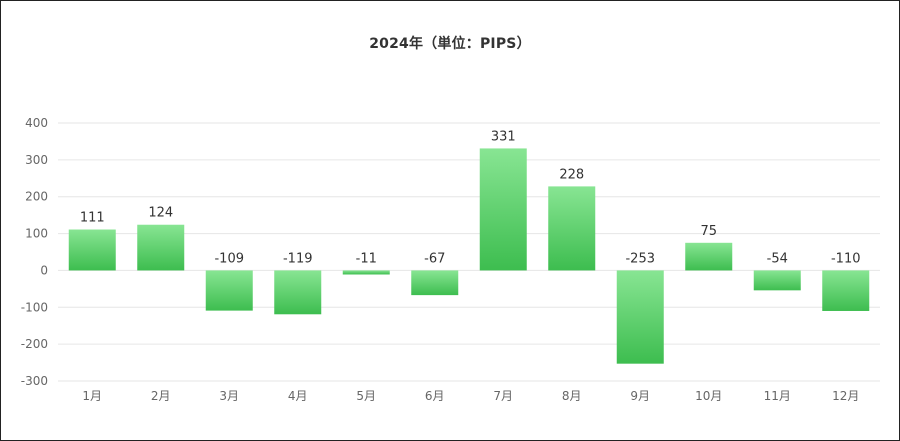  I want to click on y-tick-label: -300, so click(34, 381).